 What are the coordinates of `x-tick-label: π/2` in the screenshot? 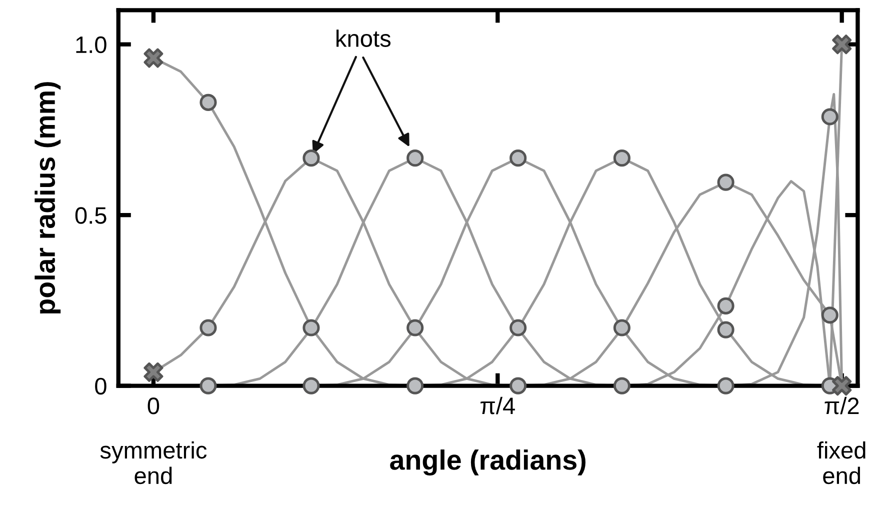 It's located at (841, 405).